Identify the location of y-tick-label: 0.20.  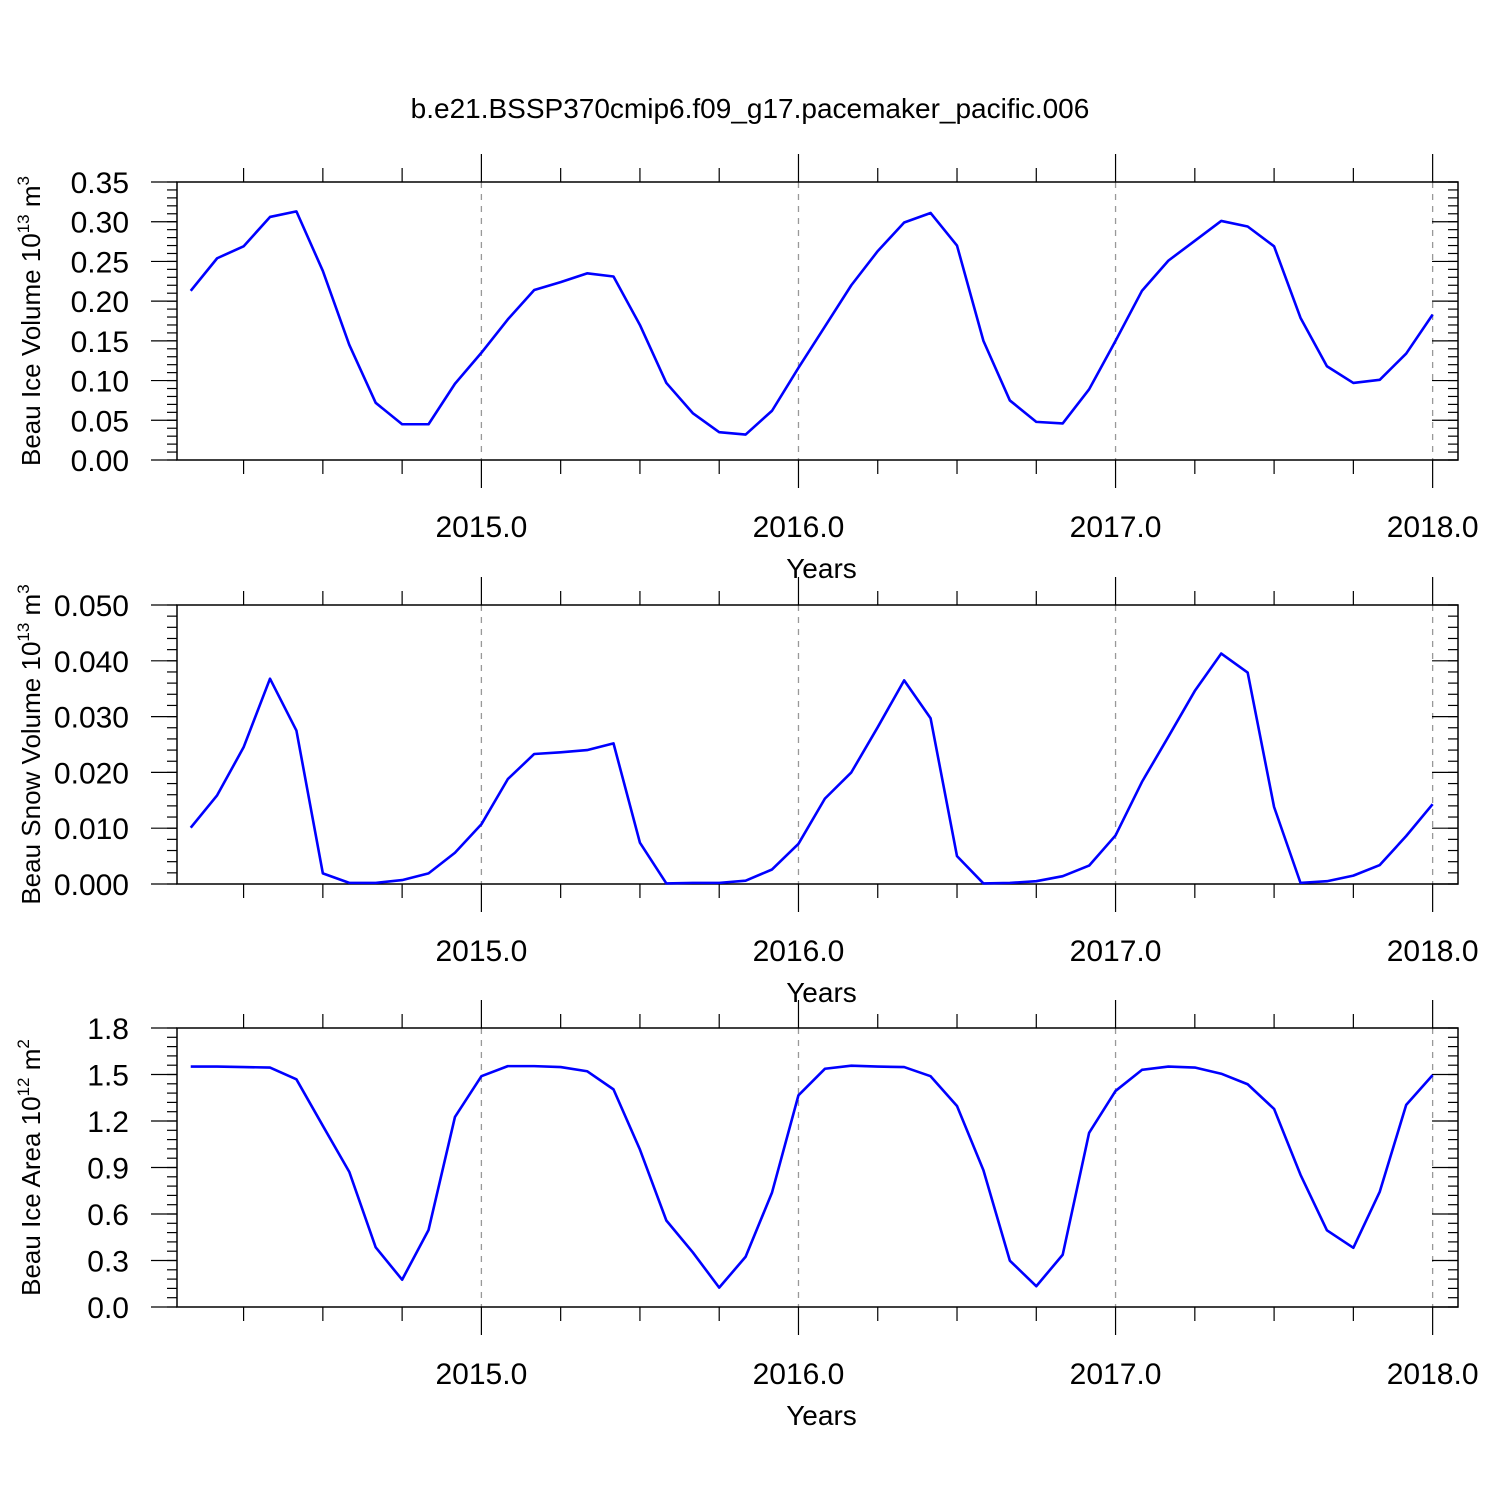
(100, 302).